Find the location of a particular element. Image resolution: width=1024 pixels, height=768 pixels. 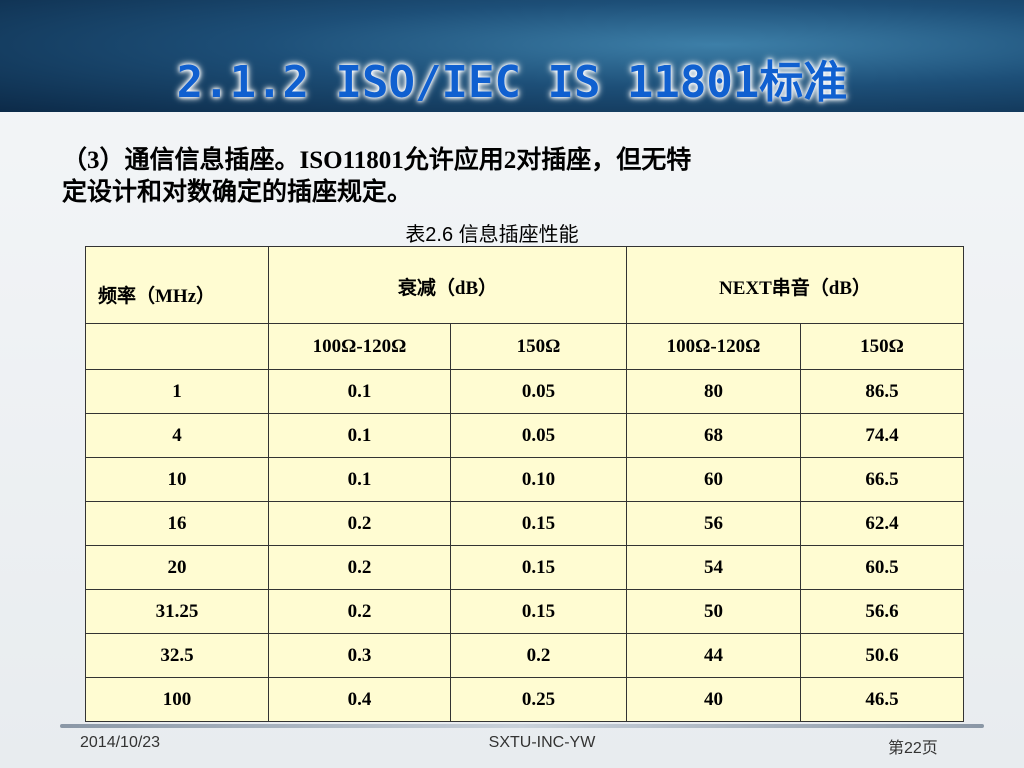

table-cell: 54 is located at coordinates (713, 567).